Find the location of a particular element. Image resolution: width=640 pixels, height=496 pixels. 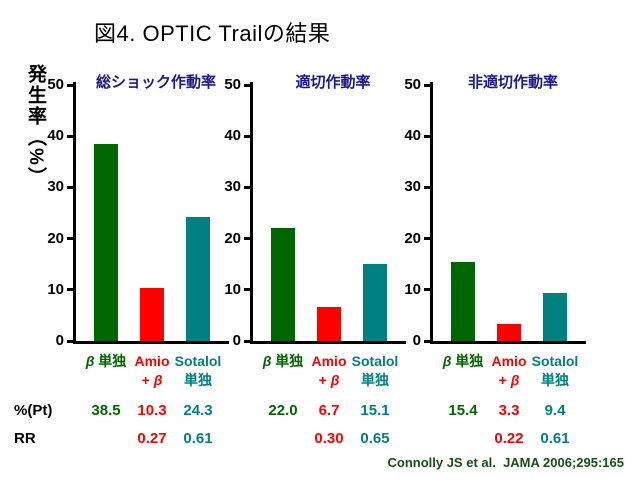

rr-value: 0.30 is located at coordinates (329, 438).